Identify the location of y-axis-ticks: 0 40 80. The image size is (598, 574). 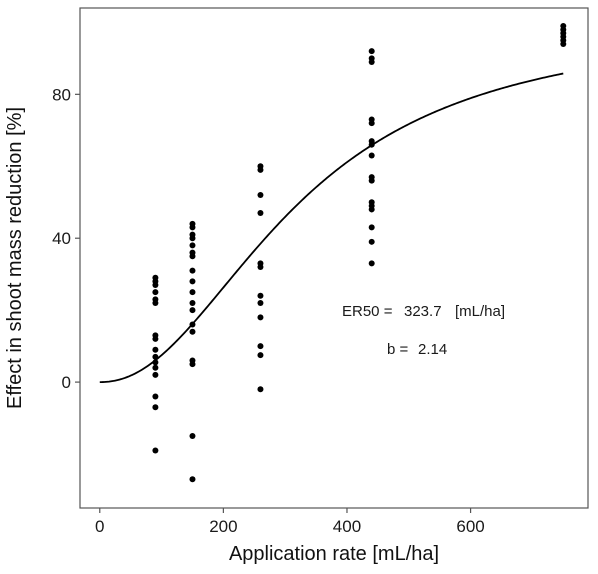
(66, 238).